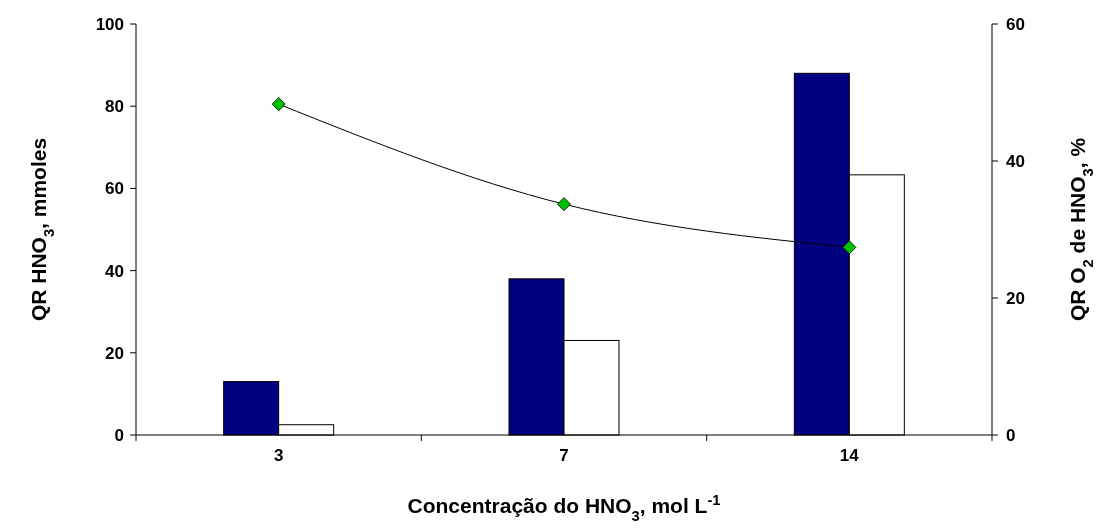 This screenshot has height=529, width=1103. Describe the element at coordinates (114, 189) in the screenshot. I see `y-tick-label: 60` at that location.